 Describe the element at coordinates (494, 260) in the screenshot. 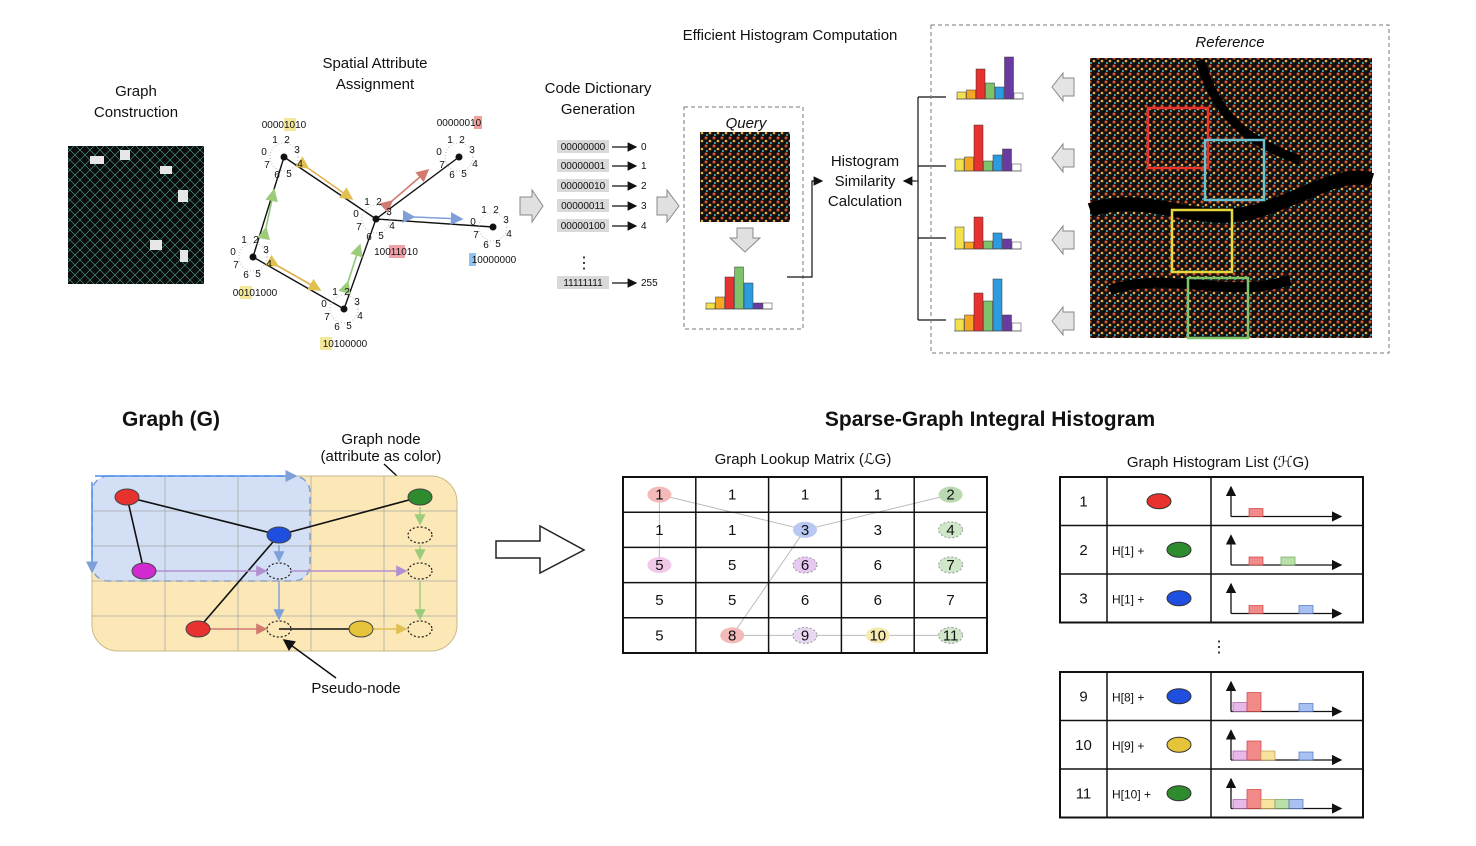

I see `code-label-5: 10000000` at that location.